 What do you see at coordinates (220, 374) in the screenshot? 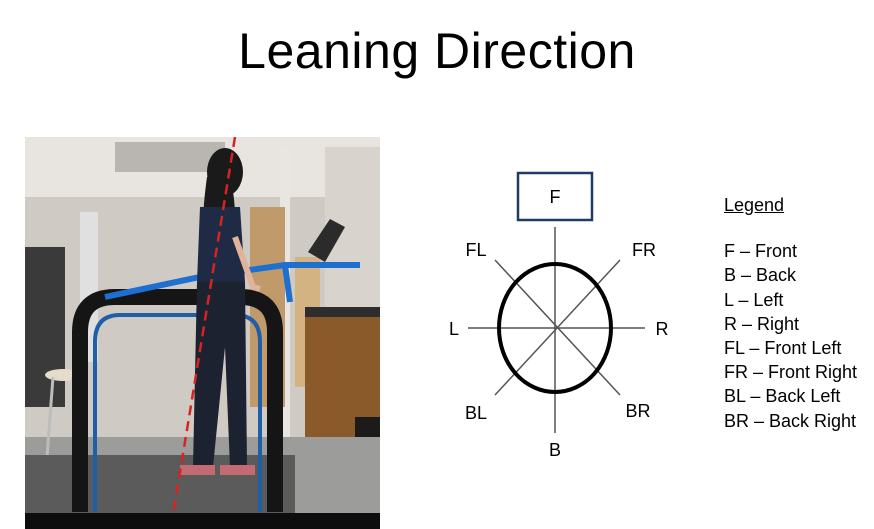
I see `person-legs` at bounding box center [220, 374].